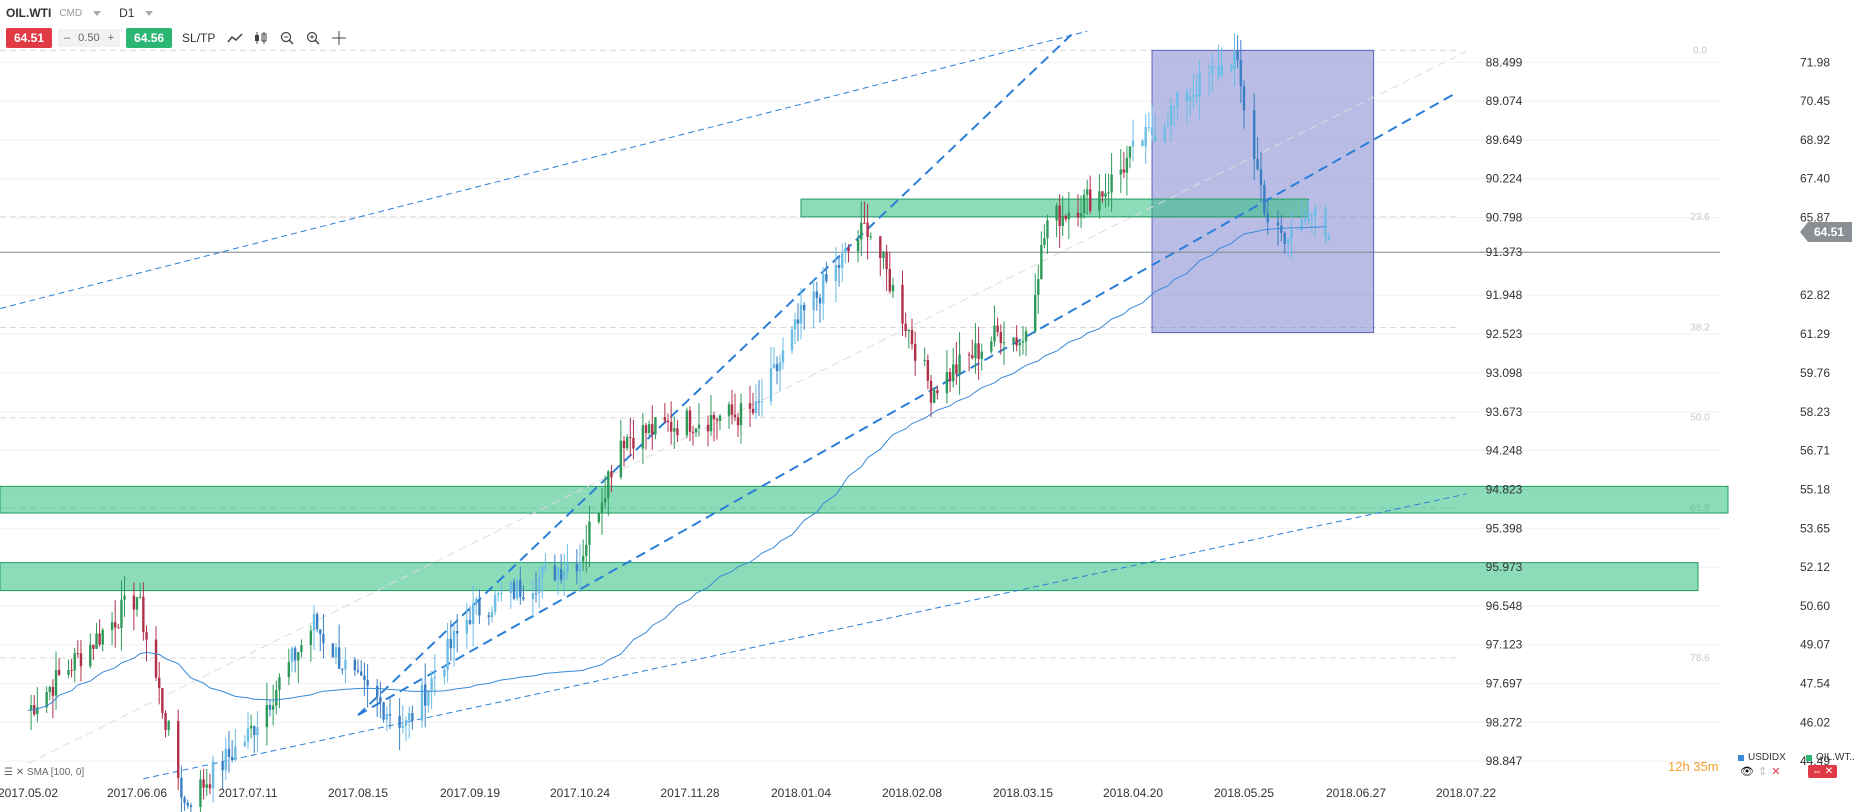  I want to click on minus-icon: –, so click(67, 38).